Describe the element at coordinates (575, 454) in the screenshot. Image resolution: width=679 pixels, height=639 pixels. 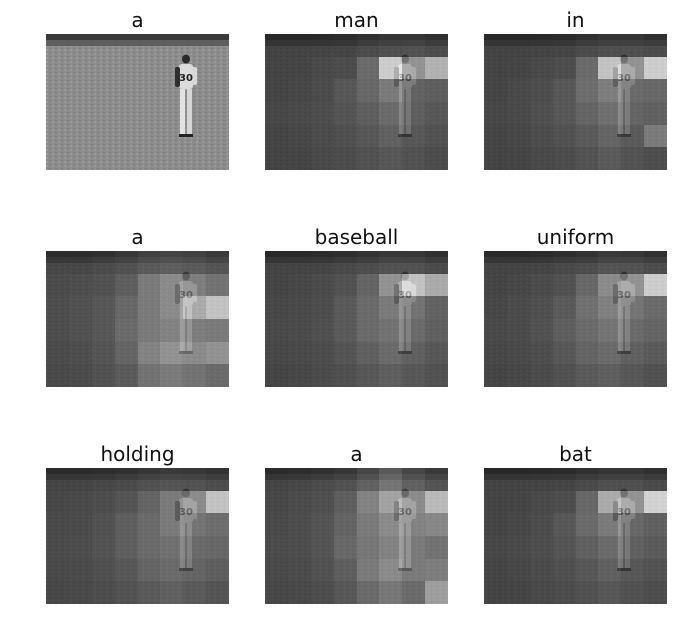
I see `panel-title-9: bat` at that location.